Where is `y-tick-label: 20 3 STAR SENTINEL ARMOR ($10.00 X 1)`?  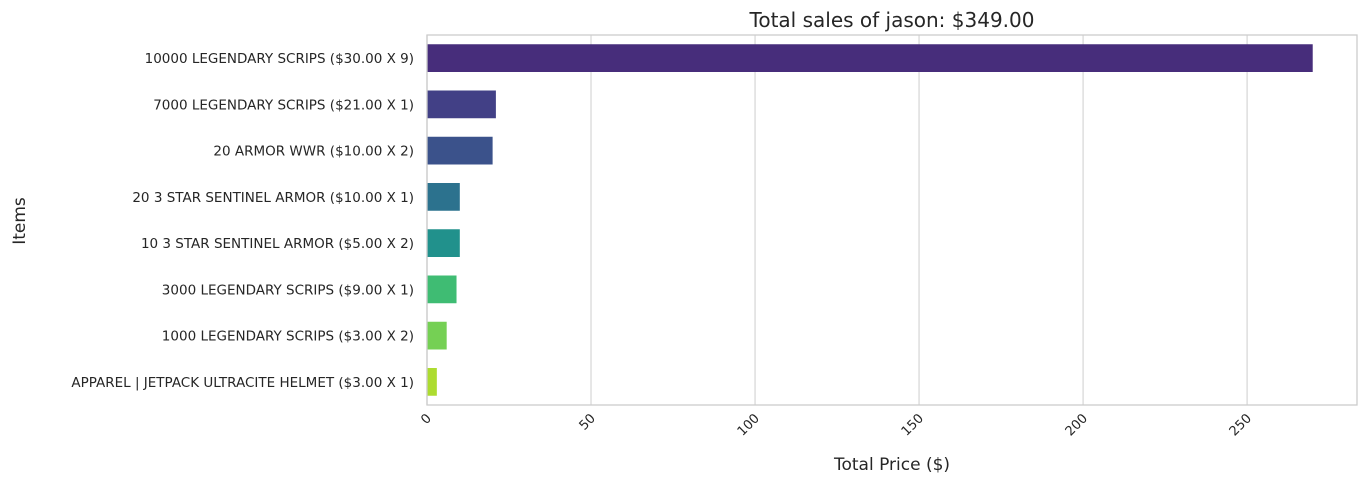
y-tick-label: 20 3 STAR SENTINEL ARMOR ($10.00 X 1) is located at coordinates (273, 198).